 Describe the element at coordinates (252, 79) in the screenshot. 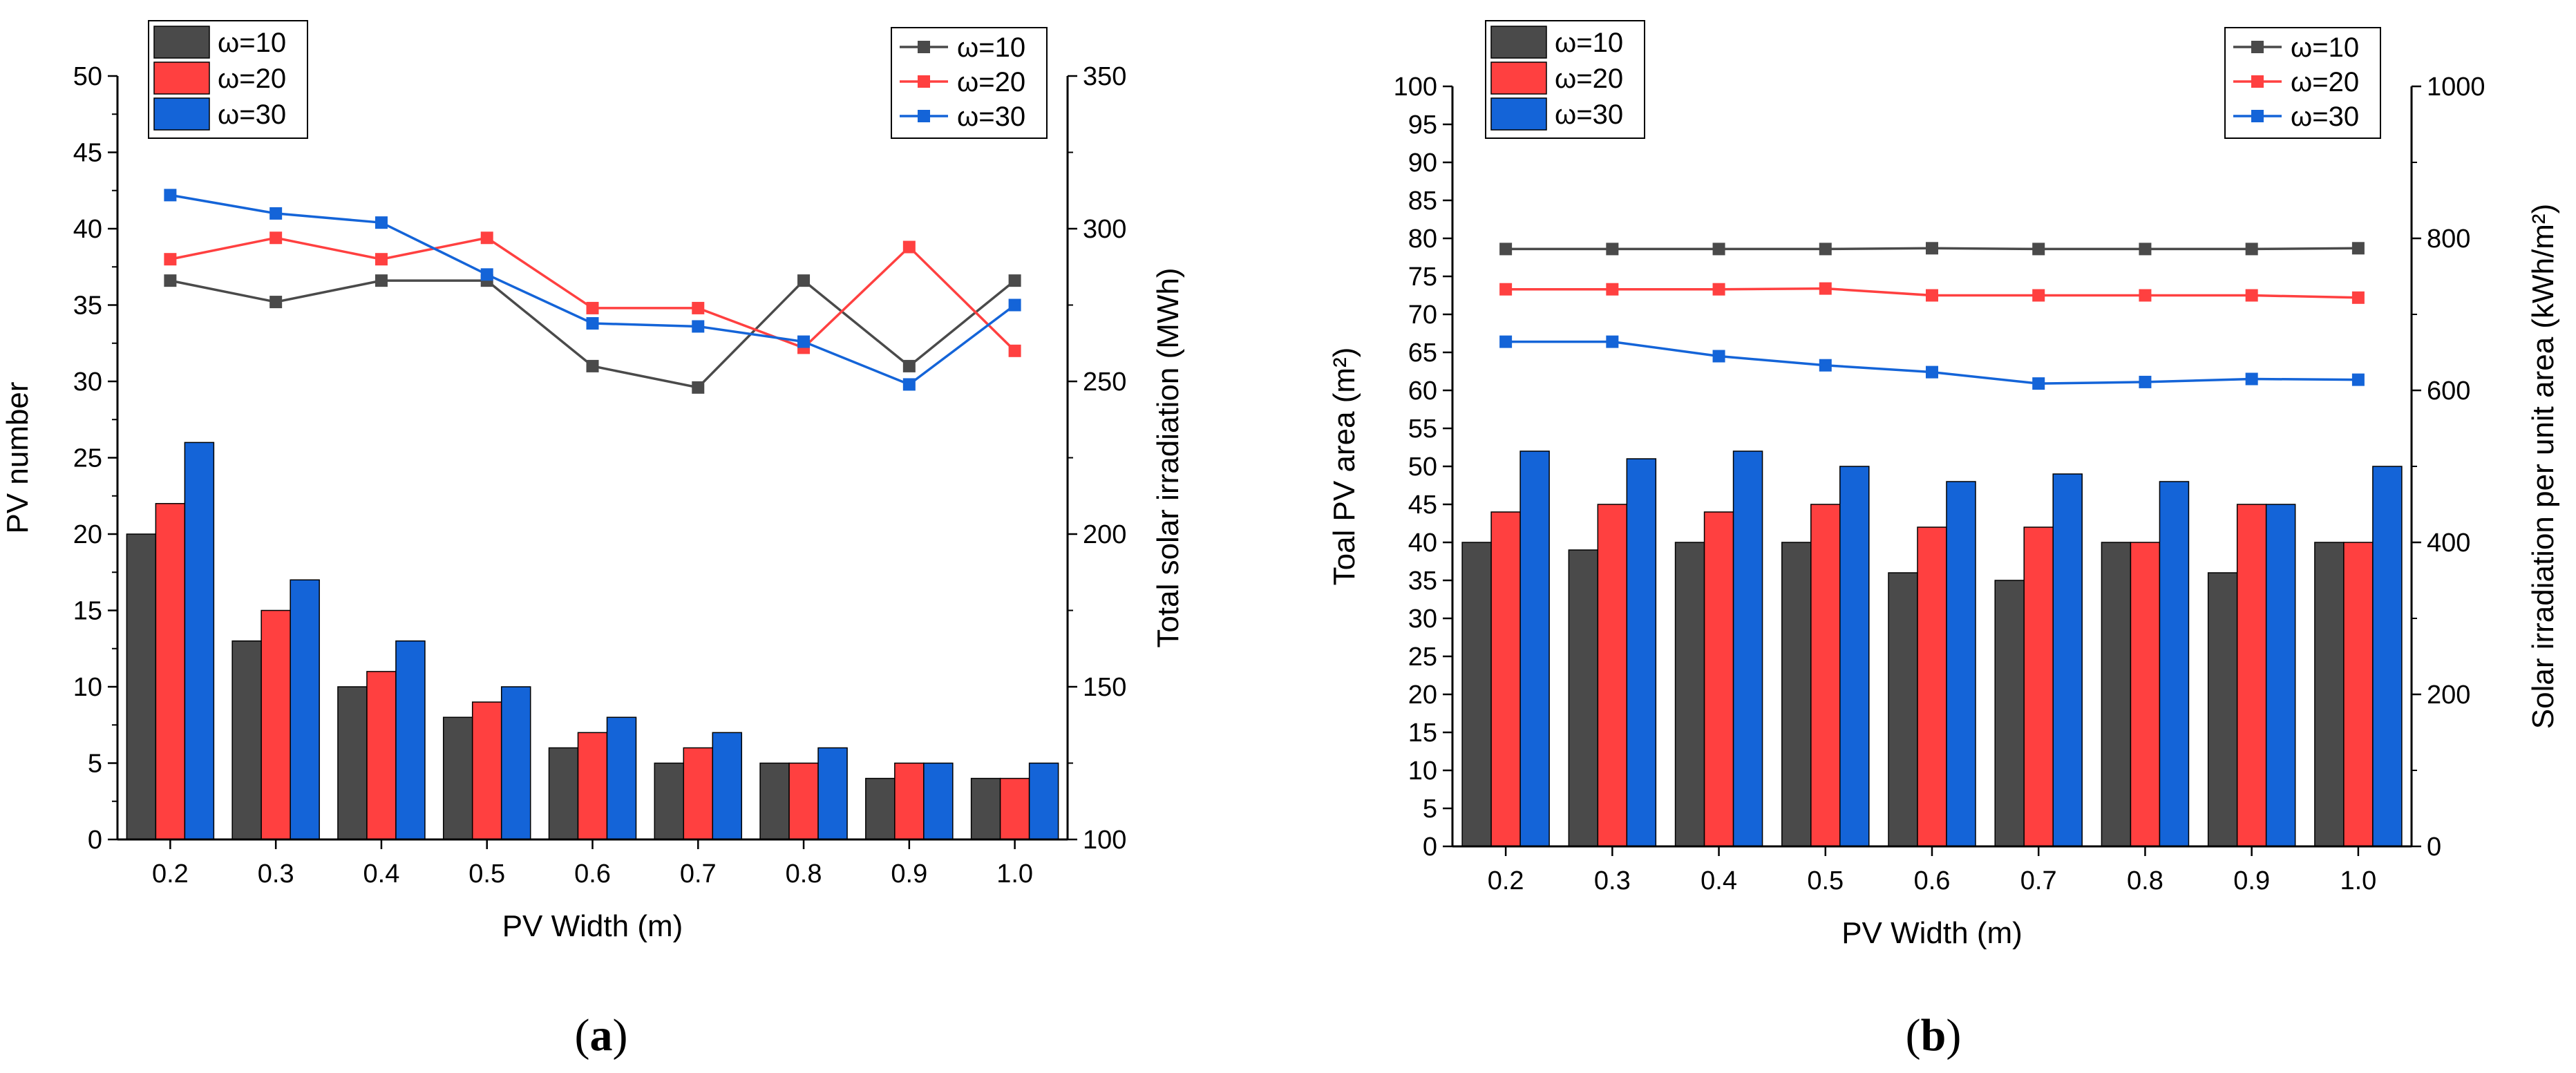

I see `p0-legend-bar-label-20: ω=20` at that location.